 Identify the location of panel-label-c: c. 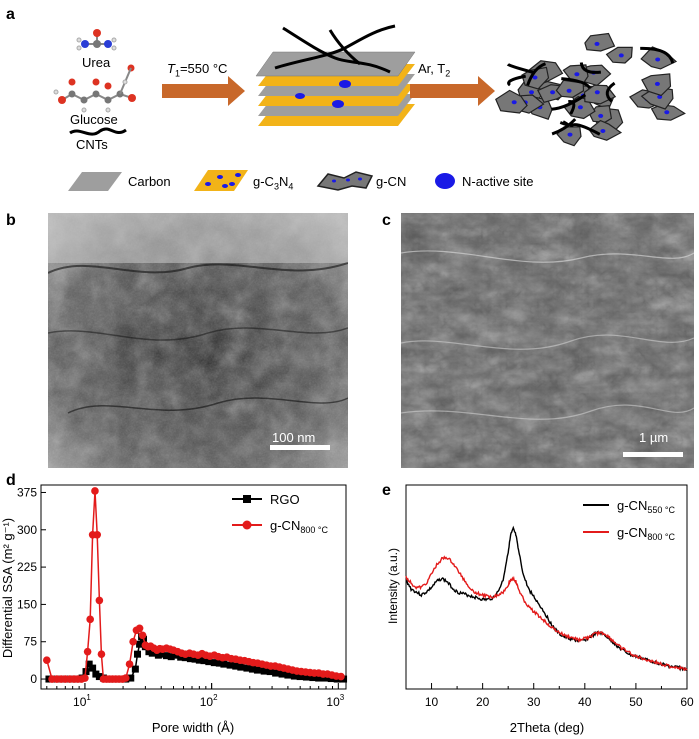
(386, 220).